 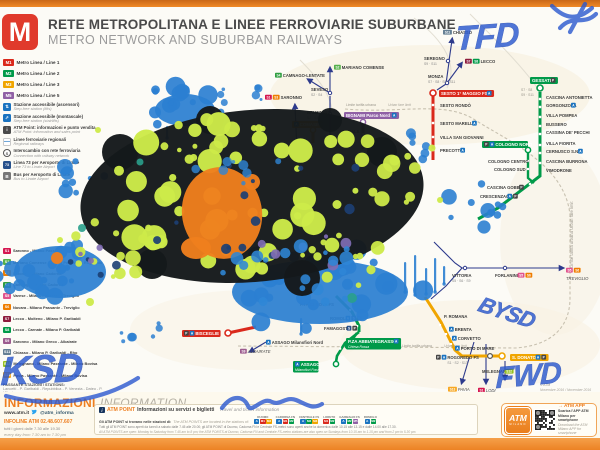 I want to click on svg-text: S7, so click(x=468, y=62).